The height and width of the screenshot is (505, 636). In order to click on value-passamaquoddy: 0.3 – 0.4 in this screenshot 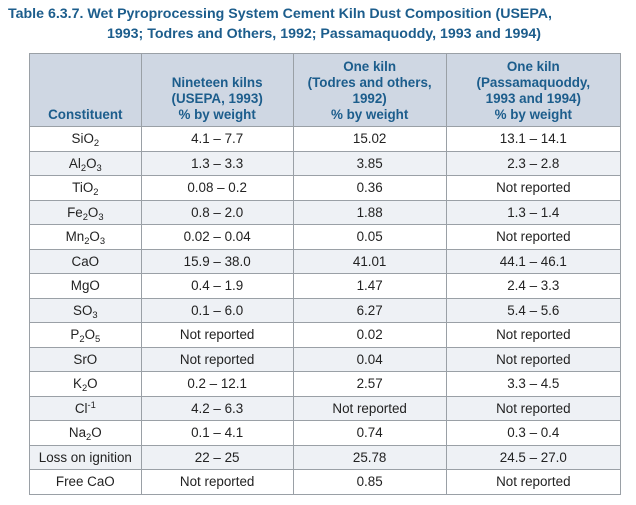, I will do `click(533, 433)`.